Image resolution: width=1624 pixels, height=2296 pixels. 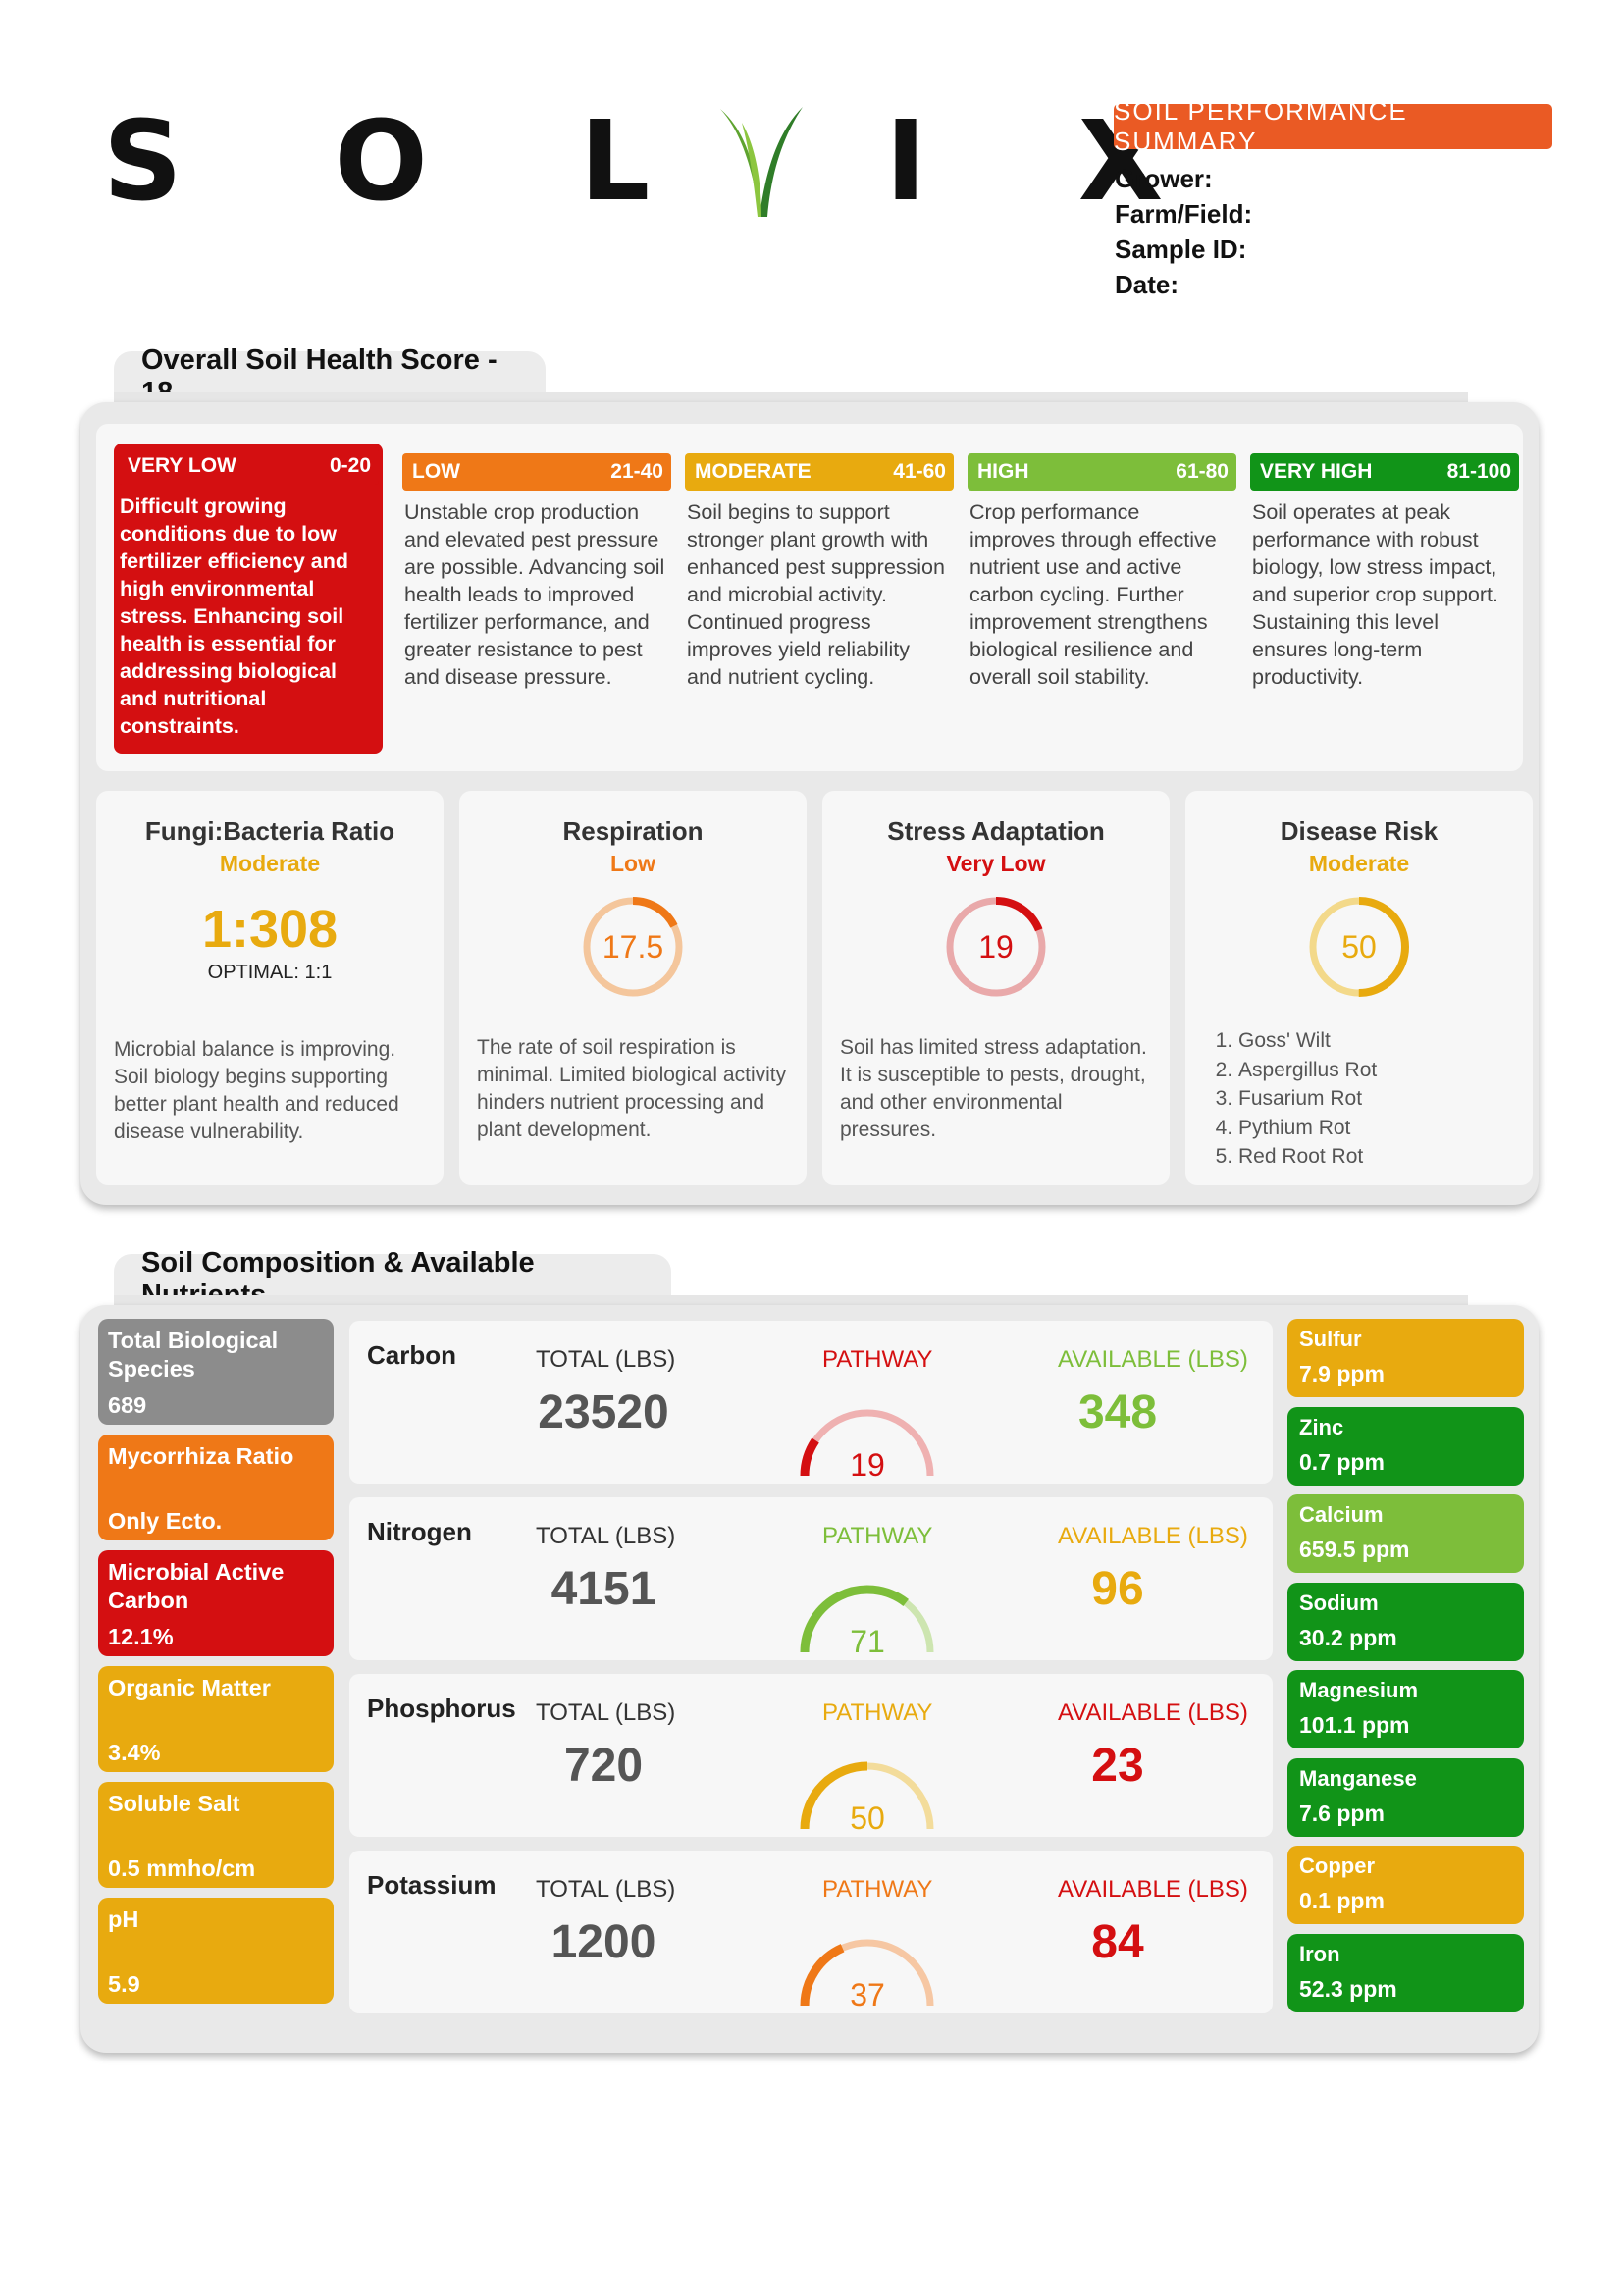 I want to click on nutrient-available: 23, so click(x=1117, y=1766).